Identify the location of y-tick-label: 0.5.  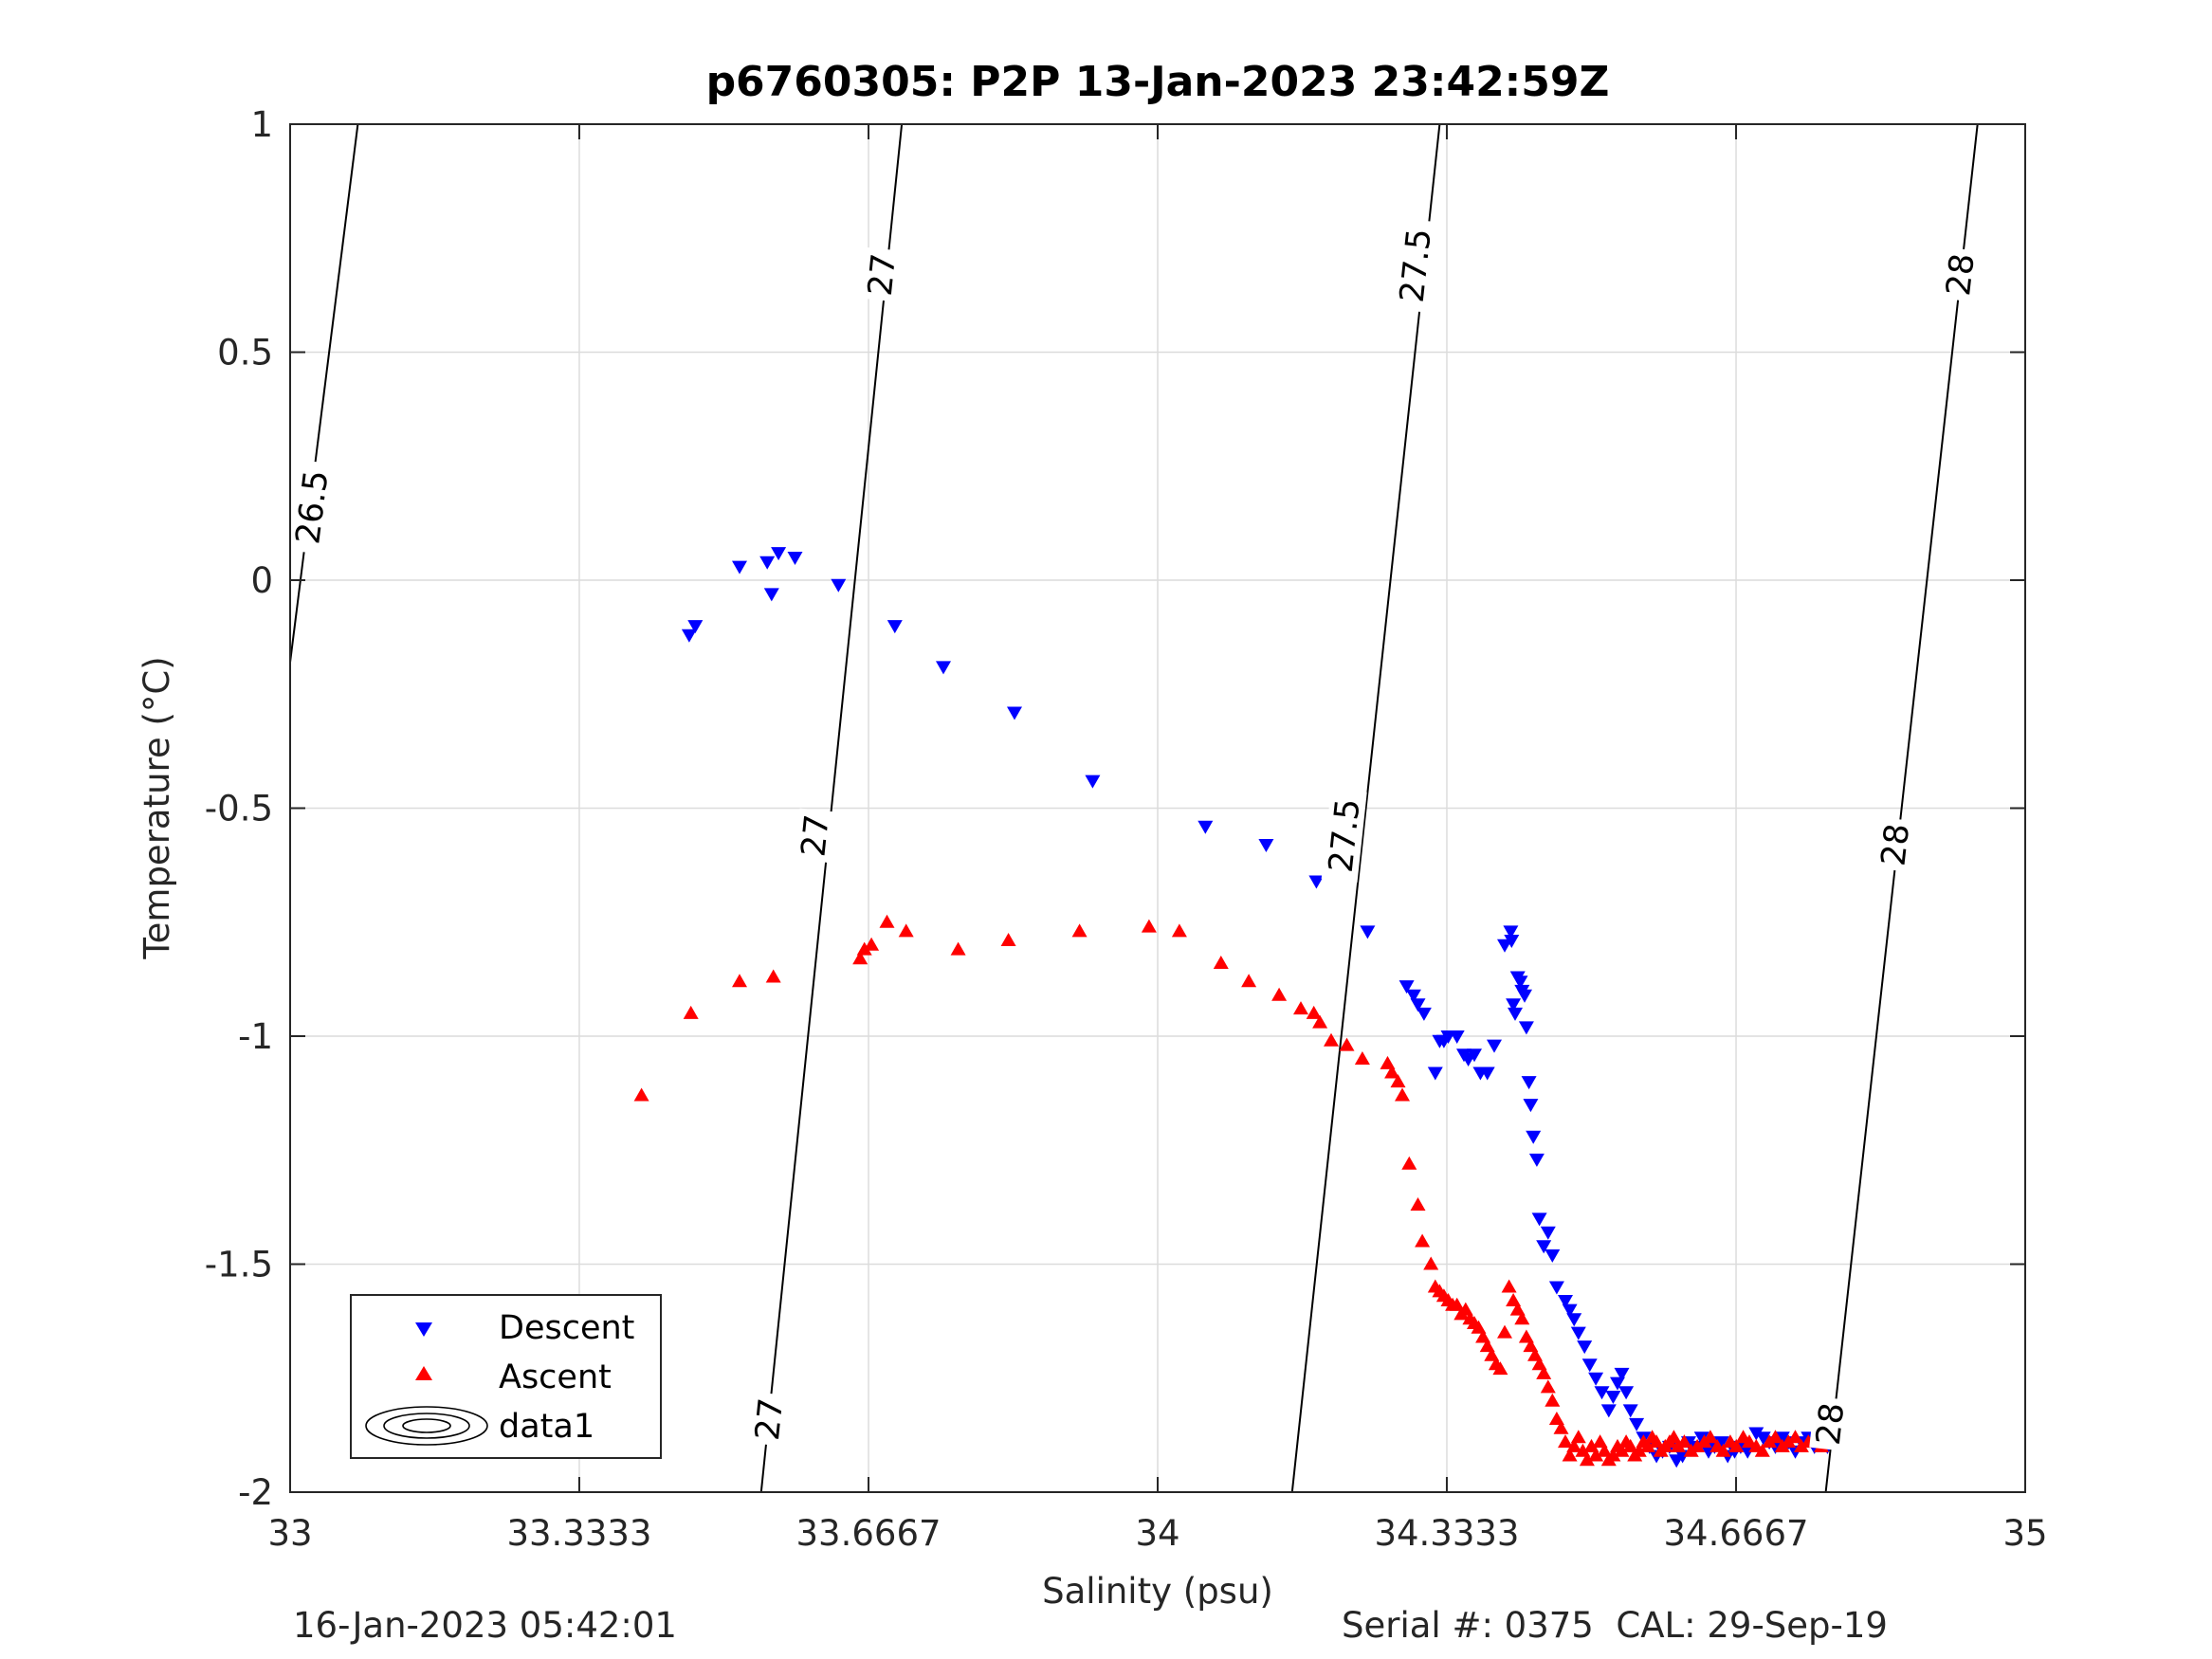
(245, 353).